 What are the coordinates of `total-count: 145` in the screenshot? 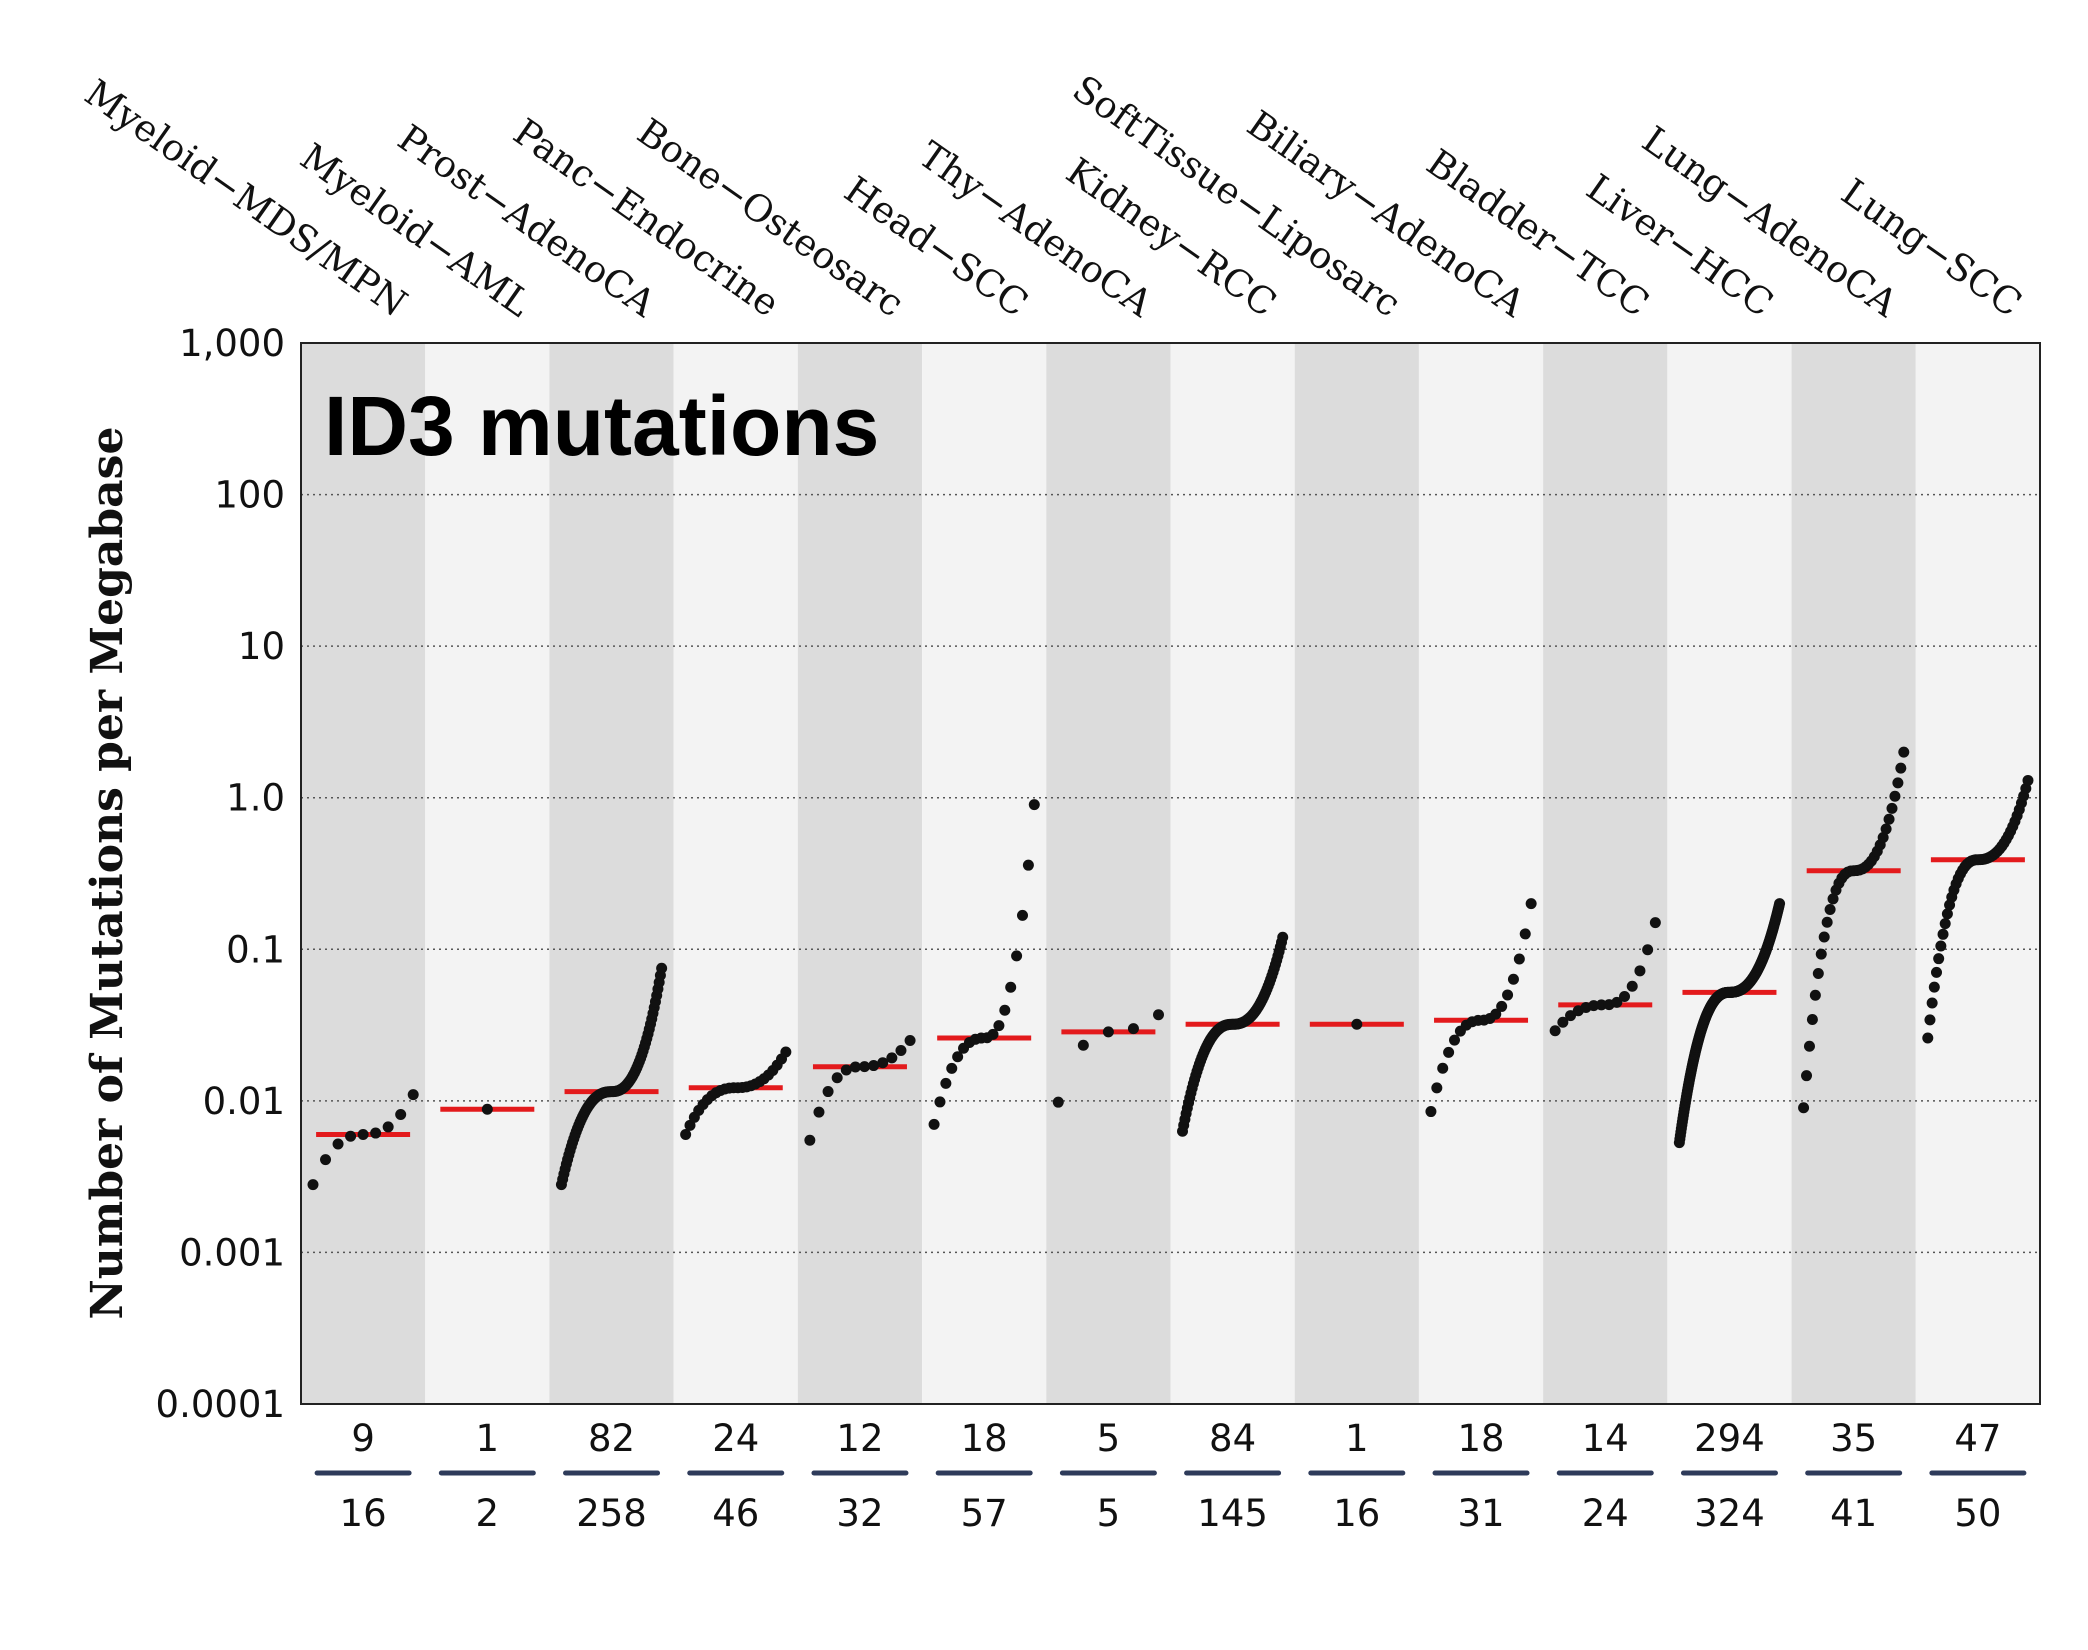 It's located at (1232, 1513).